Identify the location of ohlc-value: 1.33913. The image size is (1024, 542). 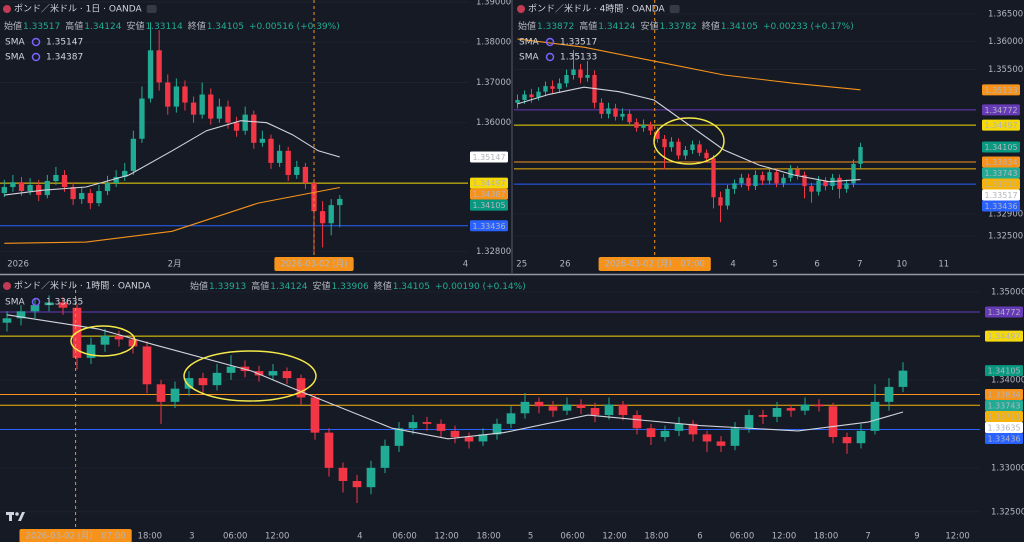
(227, 287).